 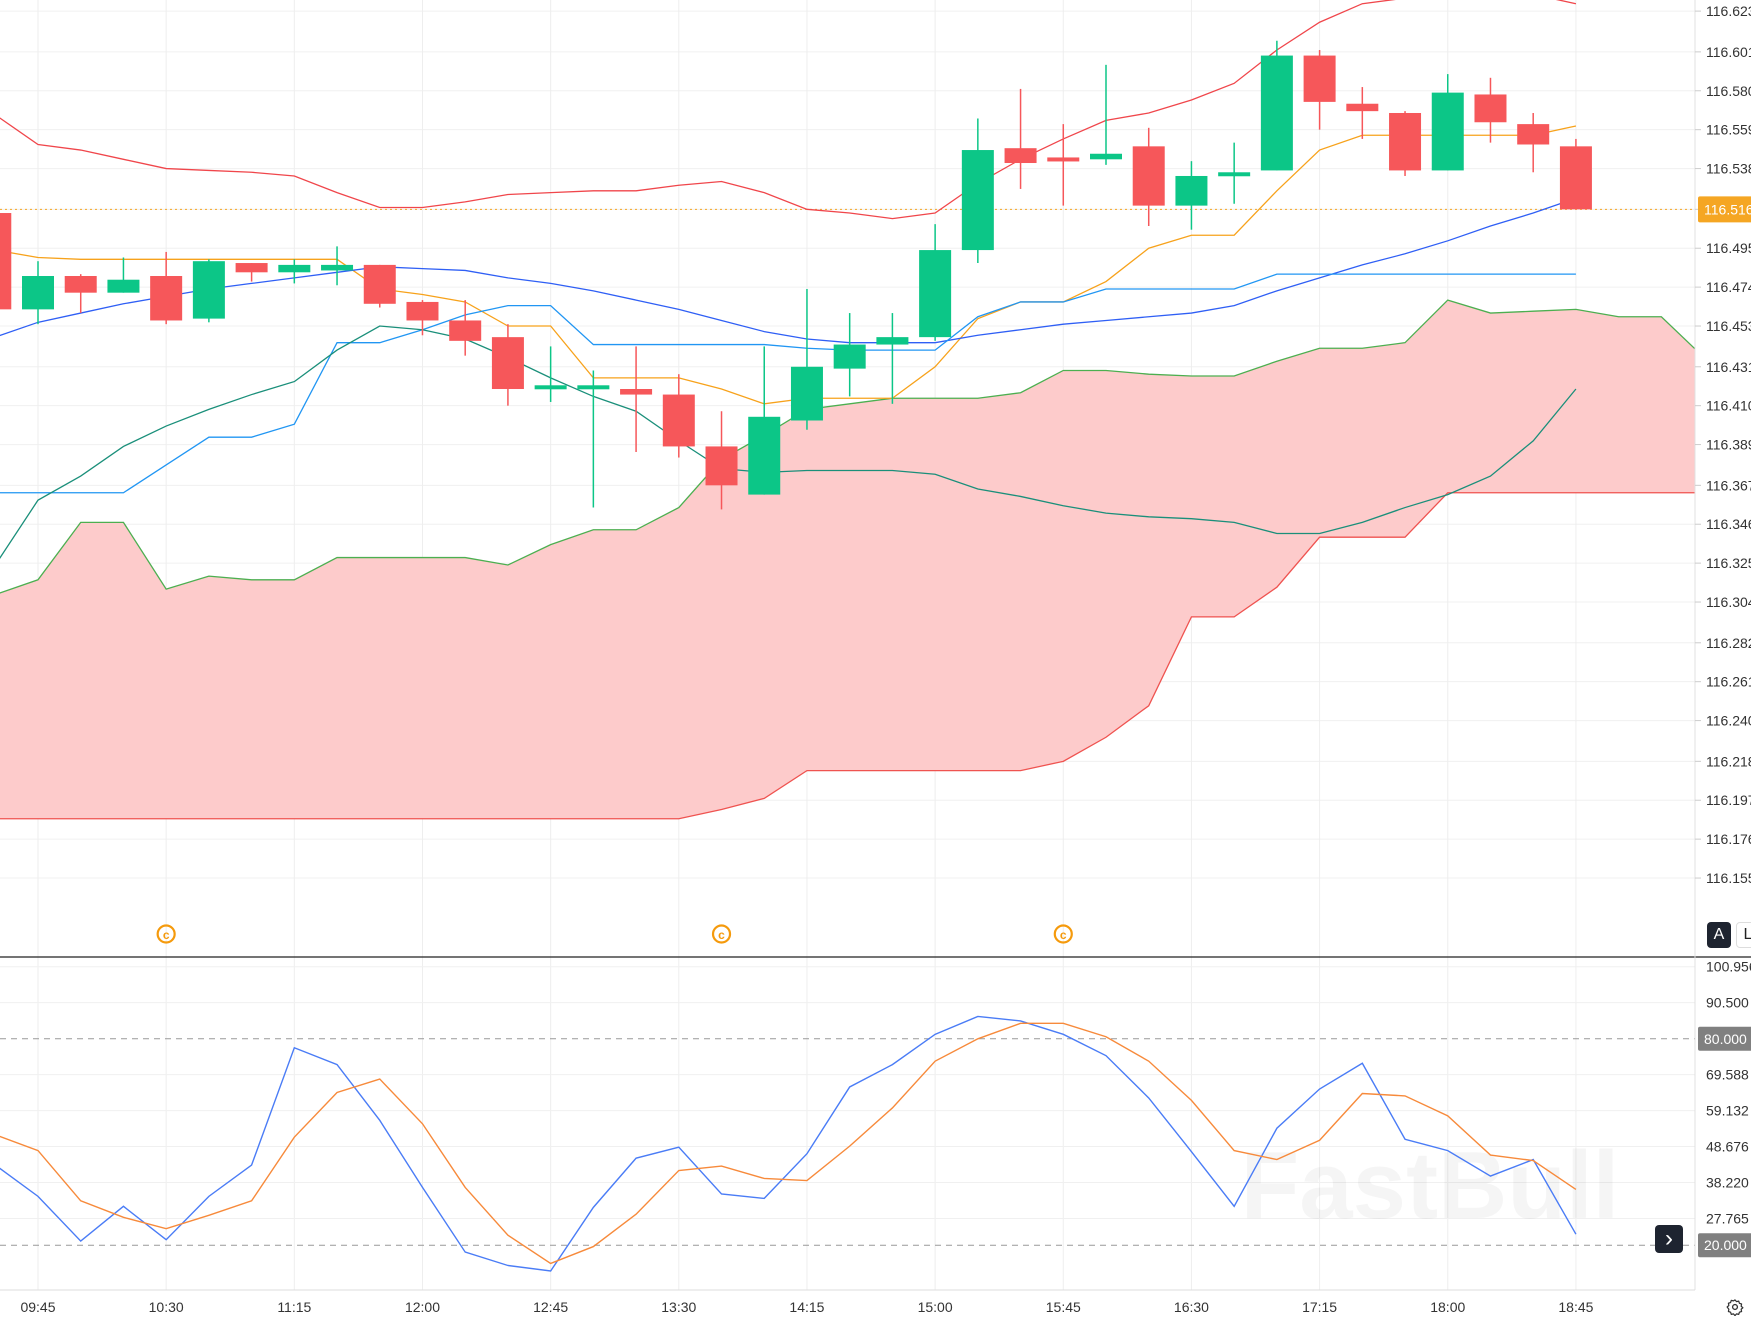 I want to click on stoch-level-label: 20.000, so click(x=1725, y=1245).